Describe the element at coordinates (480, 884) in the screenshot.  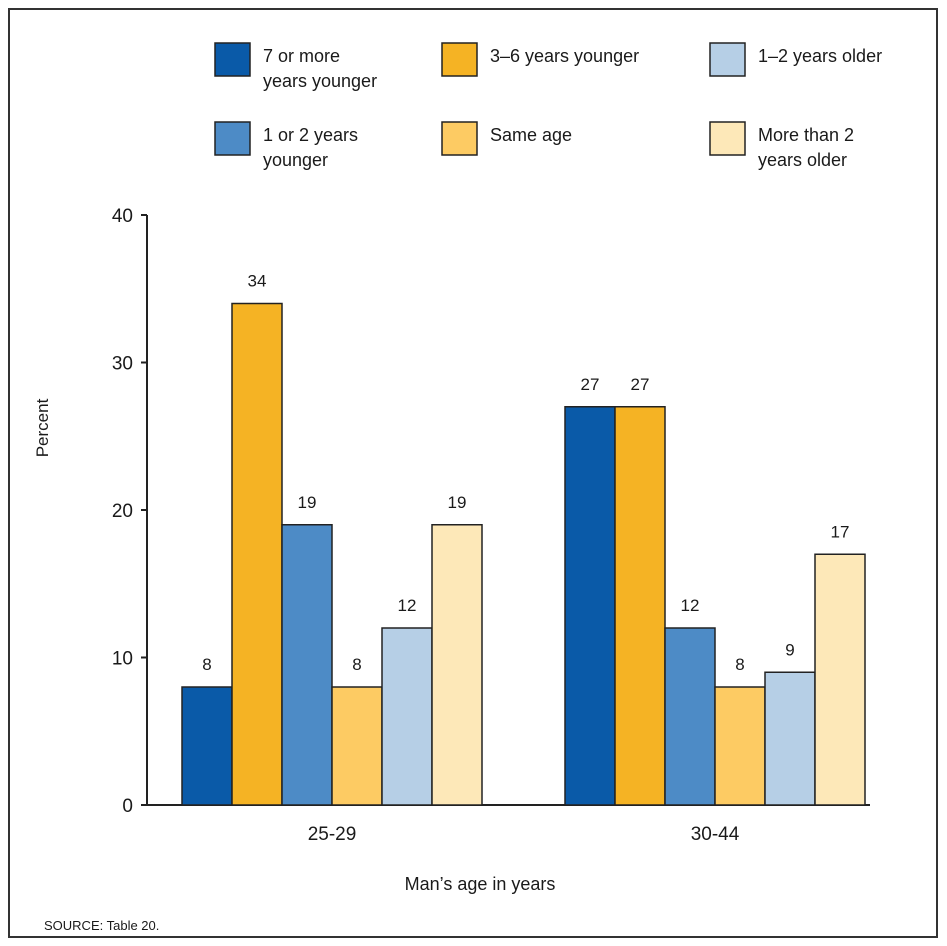
I see `x-axis-label: Man’s age in years` at that location.